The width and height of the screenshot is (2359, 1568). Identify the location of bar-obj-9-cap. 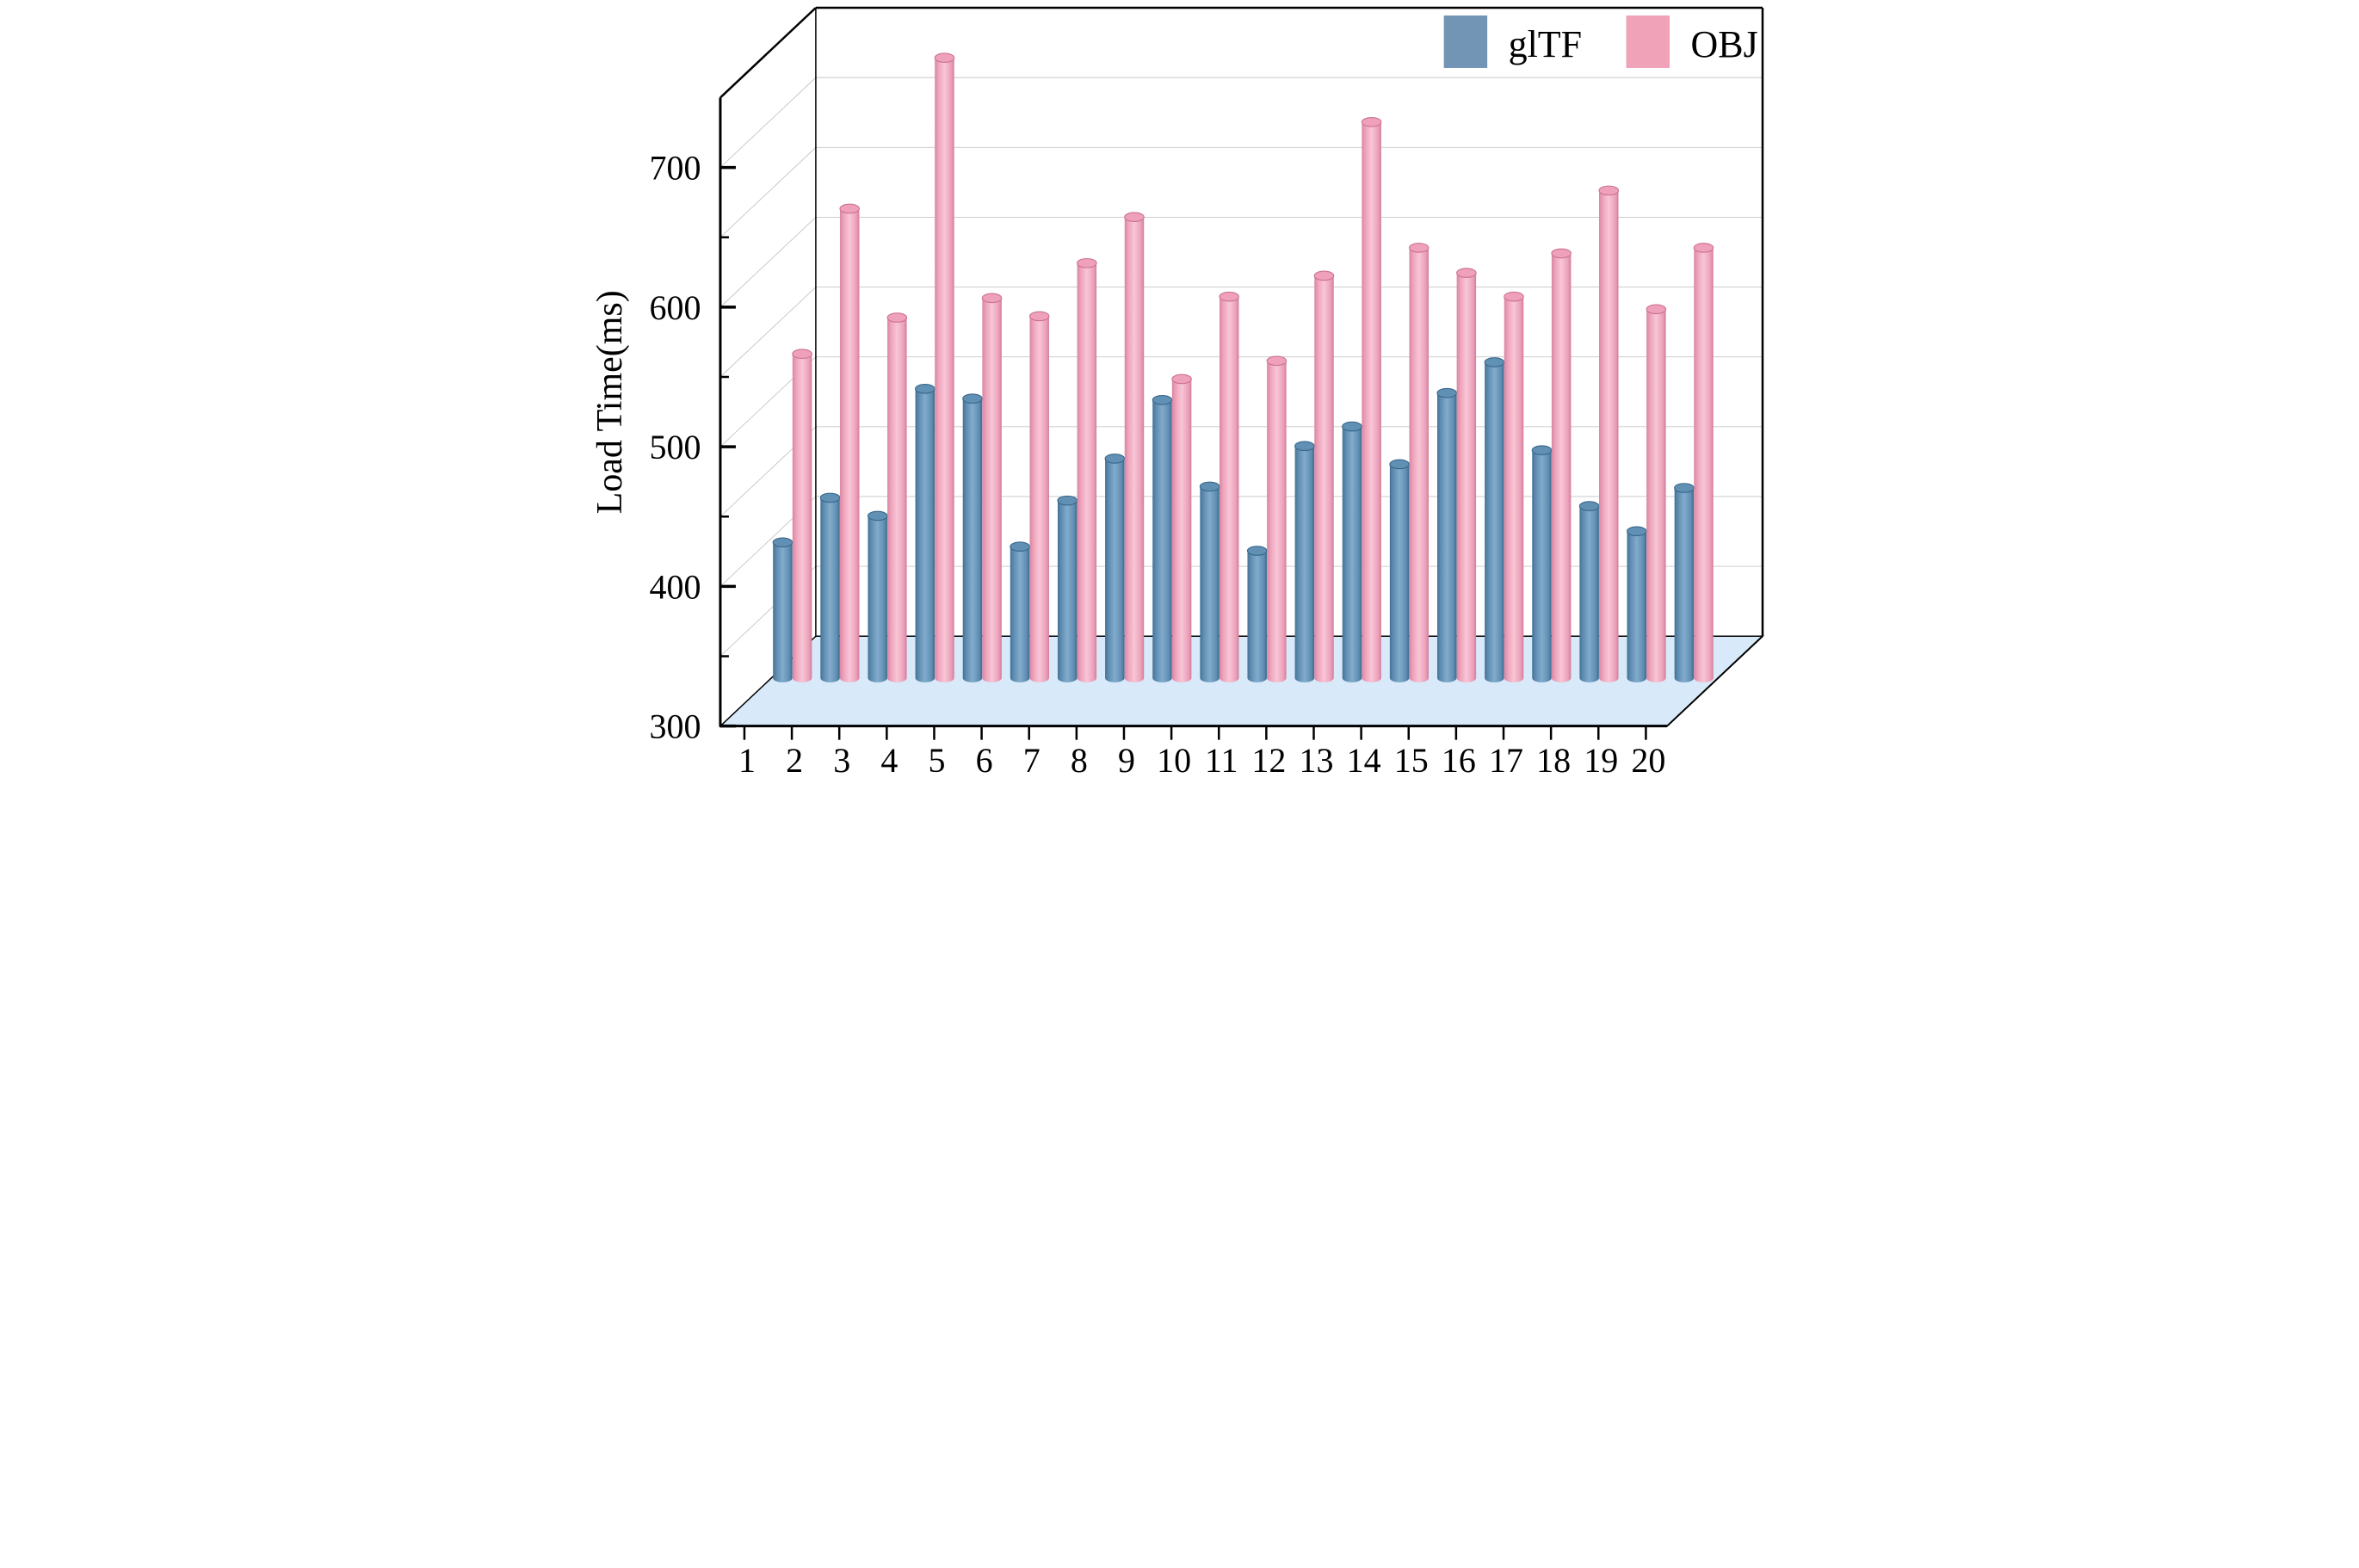
(1181, 379).